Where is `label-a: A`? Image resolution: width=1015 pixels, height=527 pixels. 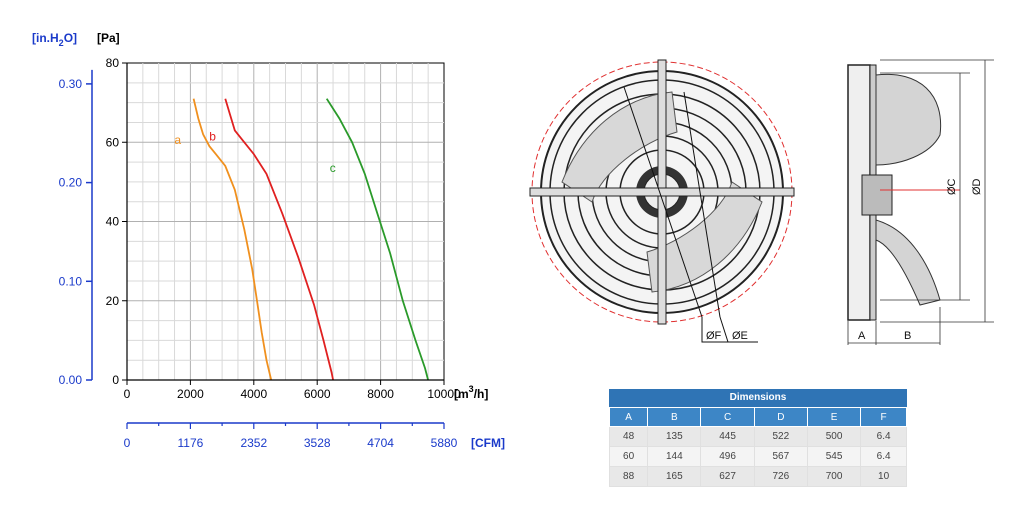
label-a: A is located at coordinates (862, 336).